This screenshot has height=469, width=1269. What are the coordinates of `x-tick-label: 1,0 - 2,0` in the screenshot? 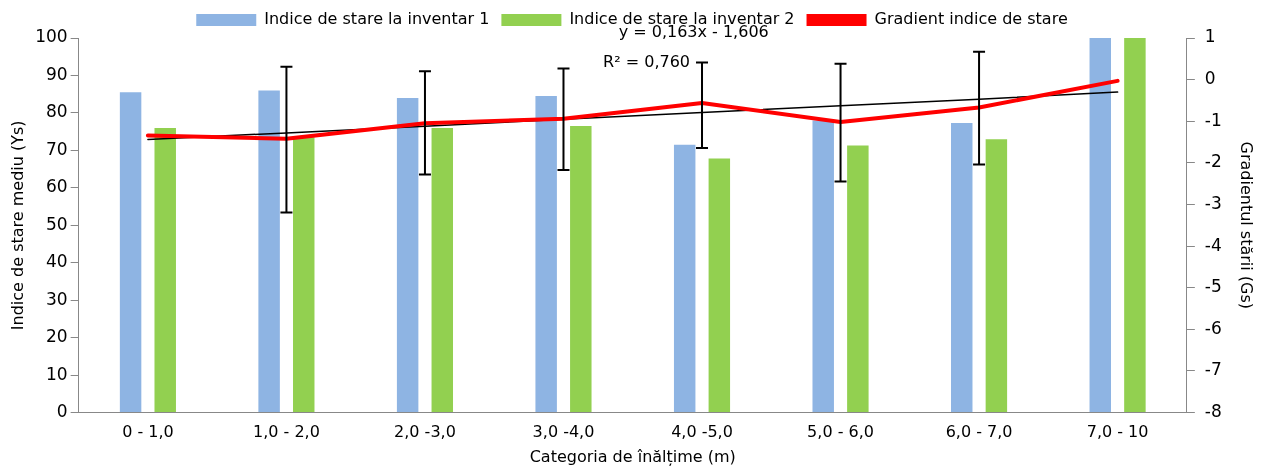 It's located at (286, 432).